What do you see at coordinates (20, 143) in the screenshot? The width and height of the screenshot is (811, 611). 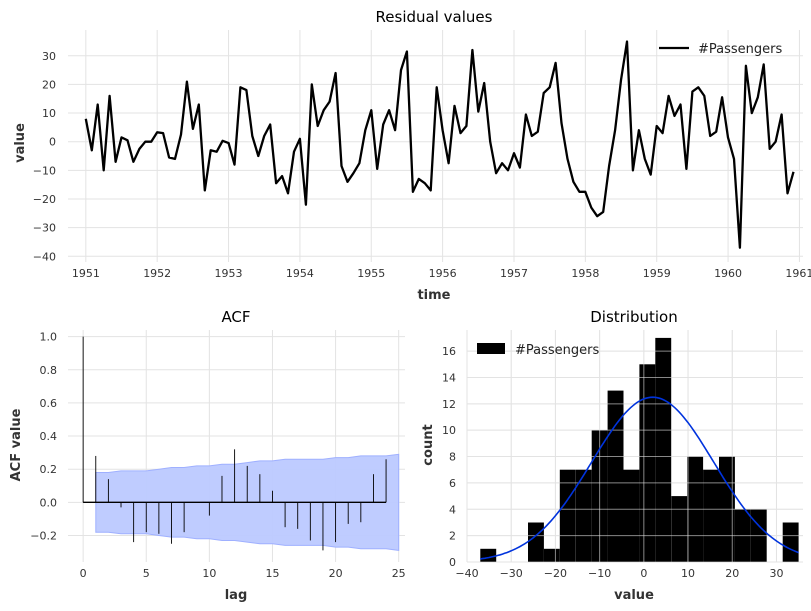 I see `residual-ylabel: value` at bounding box center [20, 143].